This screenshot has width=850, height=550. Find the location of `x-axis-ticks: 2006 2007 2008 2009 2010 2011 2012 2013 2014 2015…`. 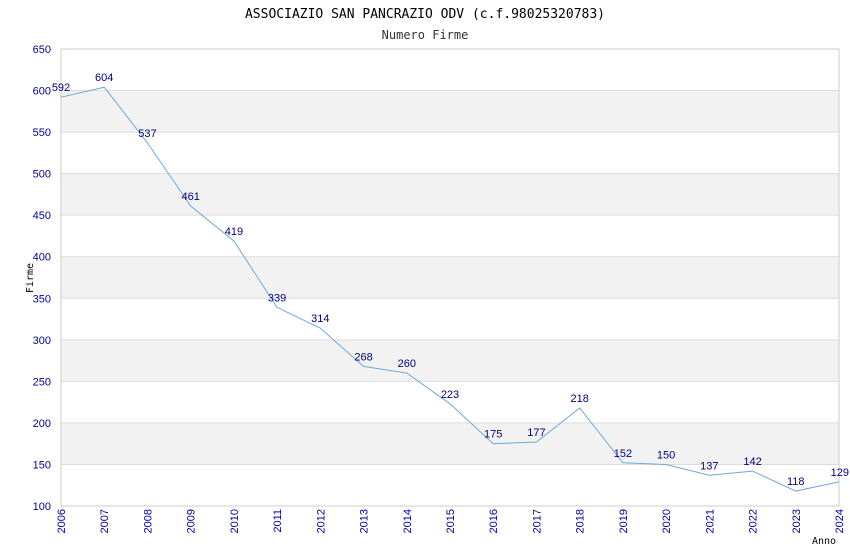

x-axis-ticks: 2006 2007 2008 2009 2010 2011 2012 2013 2014 2015… is located at coordinates (451, 521).